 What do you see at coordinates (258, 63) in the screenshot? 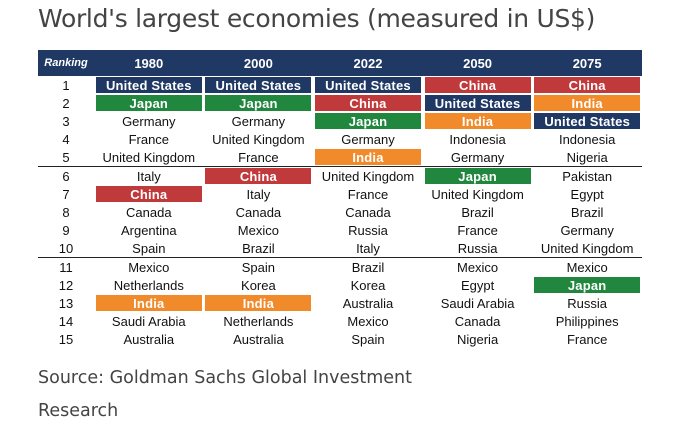
I see `header-year: 2000` at bounding box center [258, 63].